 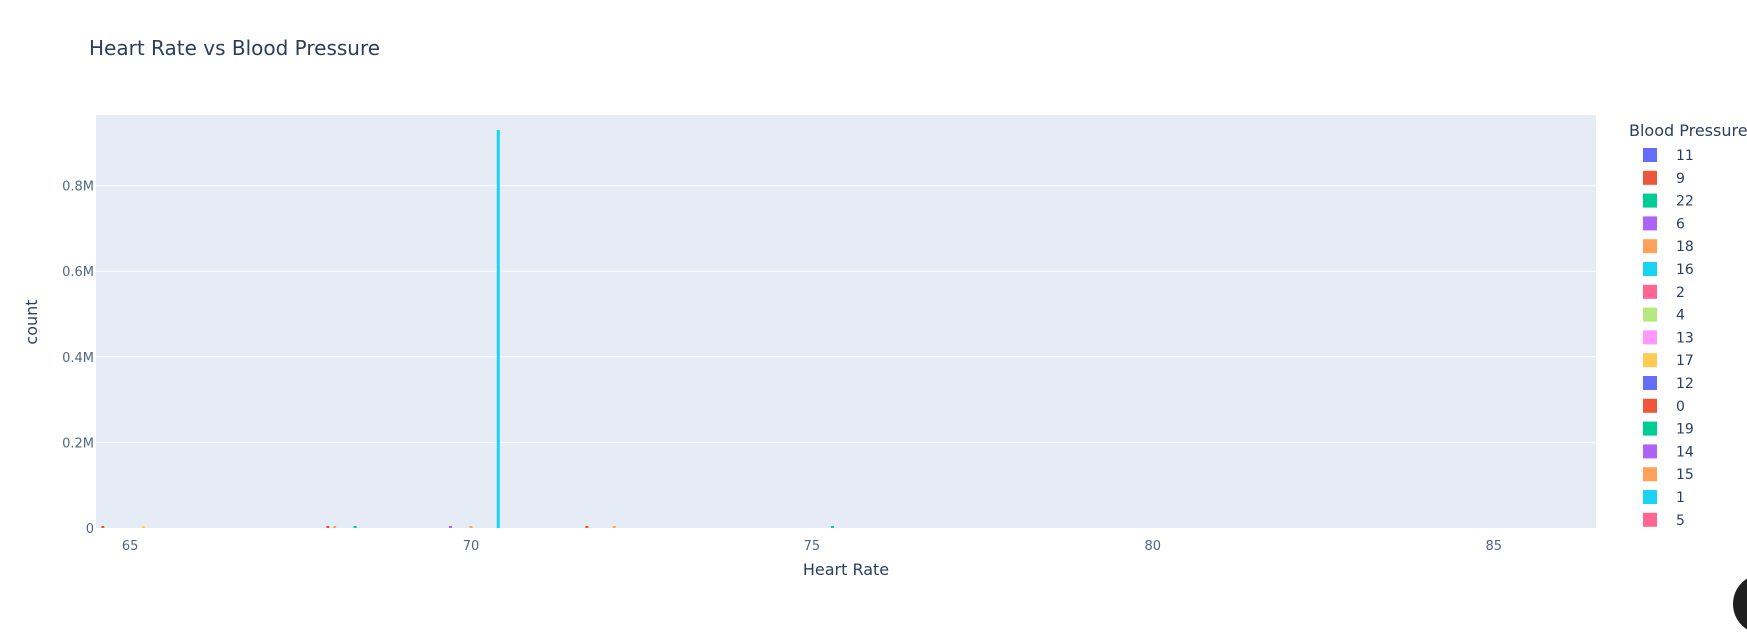 I want to click on legend-title: Blood Pressure, so click(x=1688, y=130).